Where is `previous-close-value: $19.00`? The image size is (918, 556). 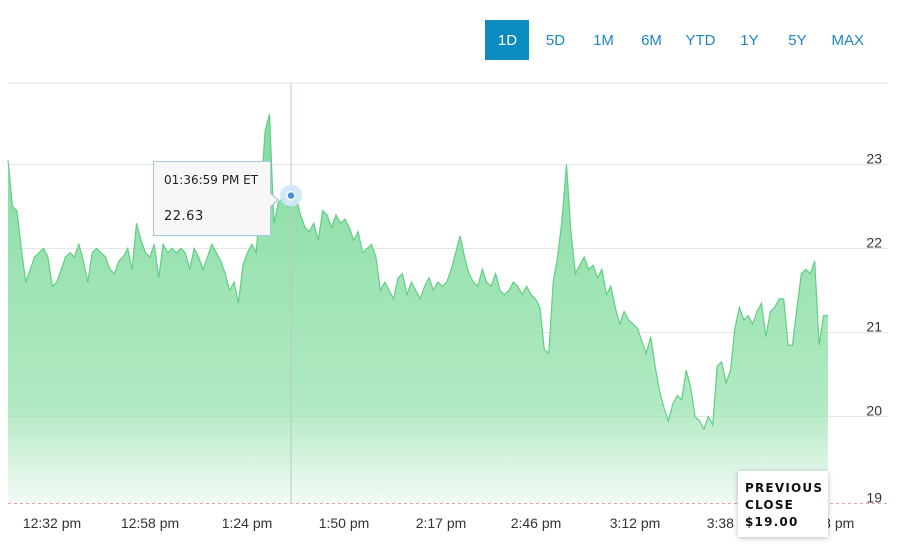
previous-close-value: $19.00 is located at coordinates (772, 522).